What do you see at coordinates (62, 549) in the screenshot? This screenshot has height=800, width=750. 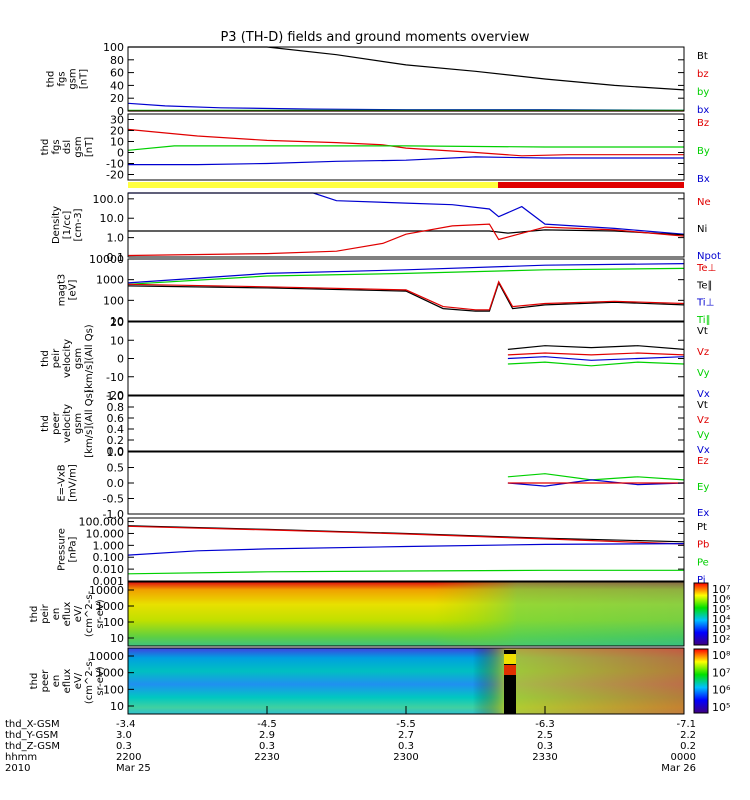 I see `y-axis-label: Pressure` at bounding box center [62, 549].